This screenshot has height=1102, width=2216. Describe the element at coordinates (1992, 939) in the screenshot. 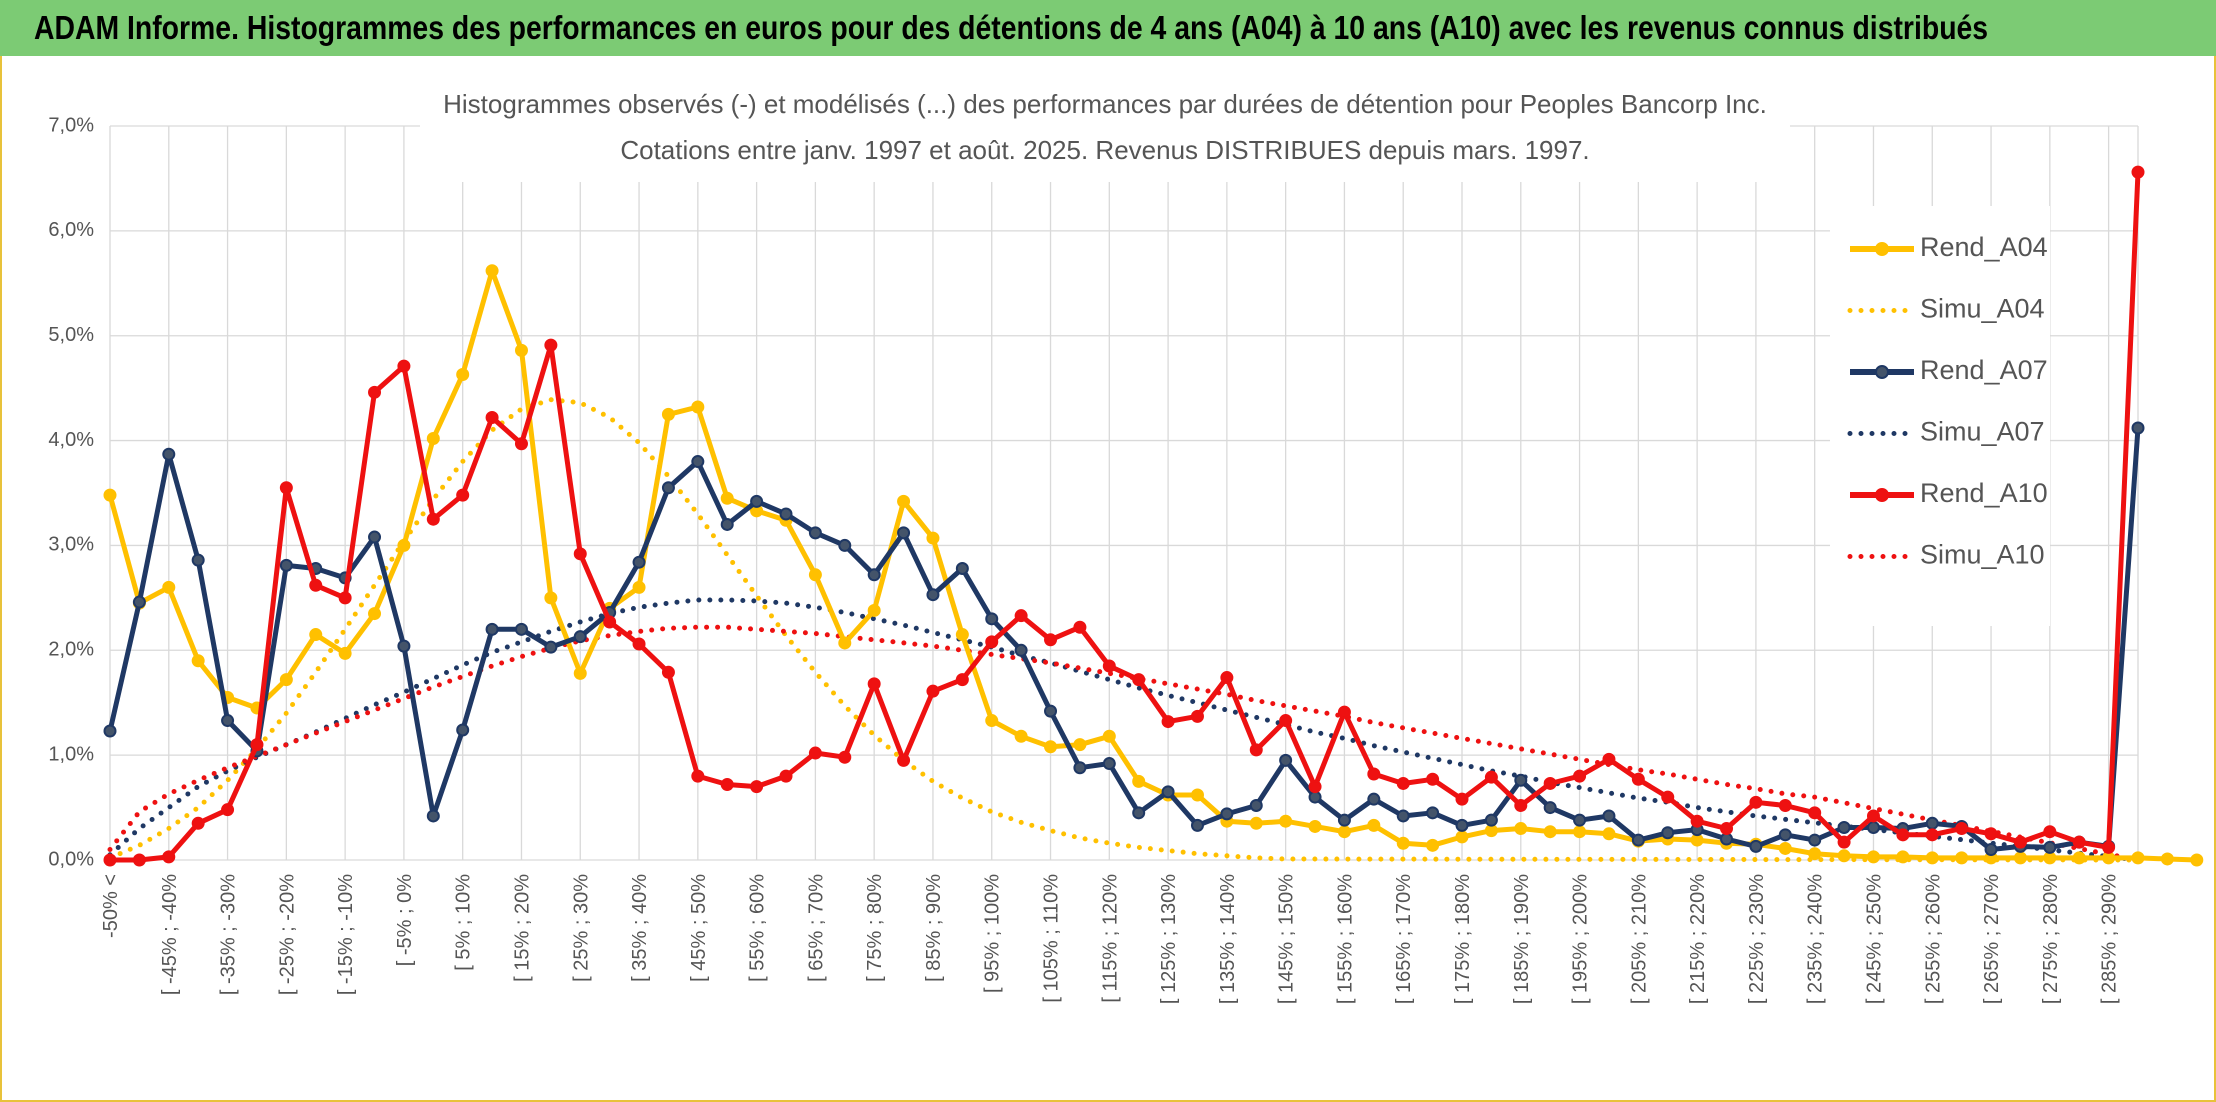

I see `x-tick-label: [ 265% ; 270%` at that location.